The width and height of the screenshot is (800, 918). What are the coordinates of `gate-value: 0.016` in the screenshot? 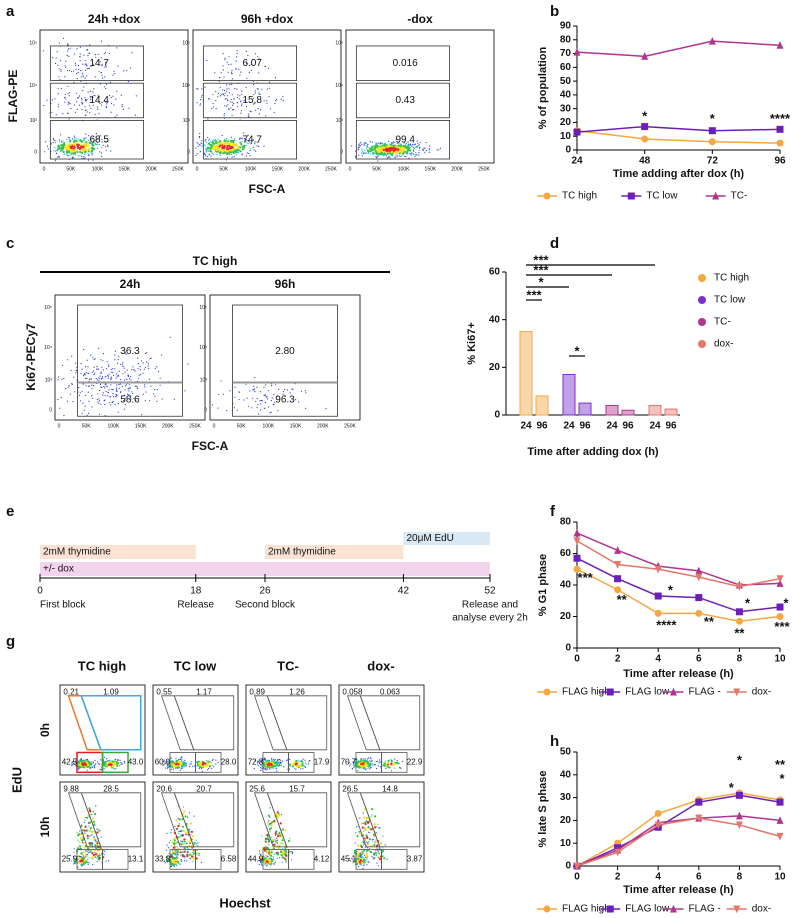 It's located at (405, 63).